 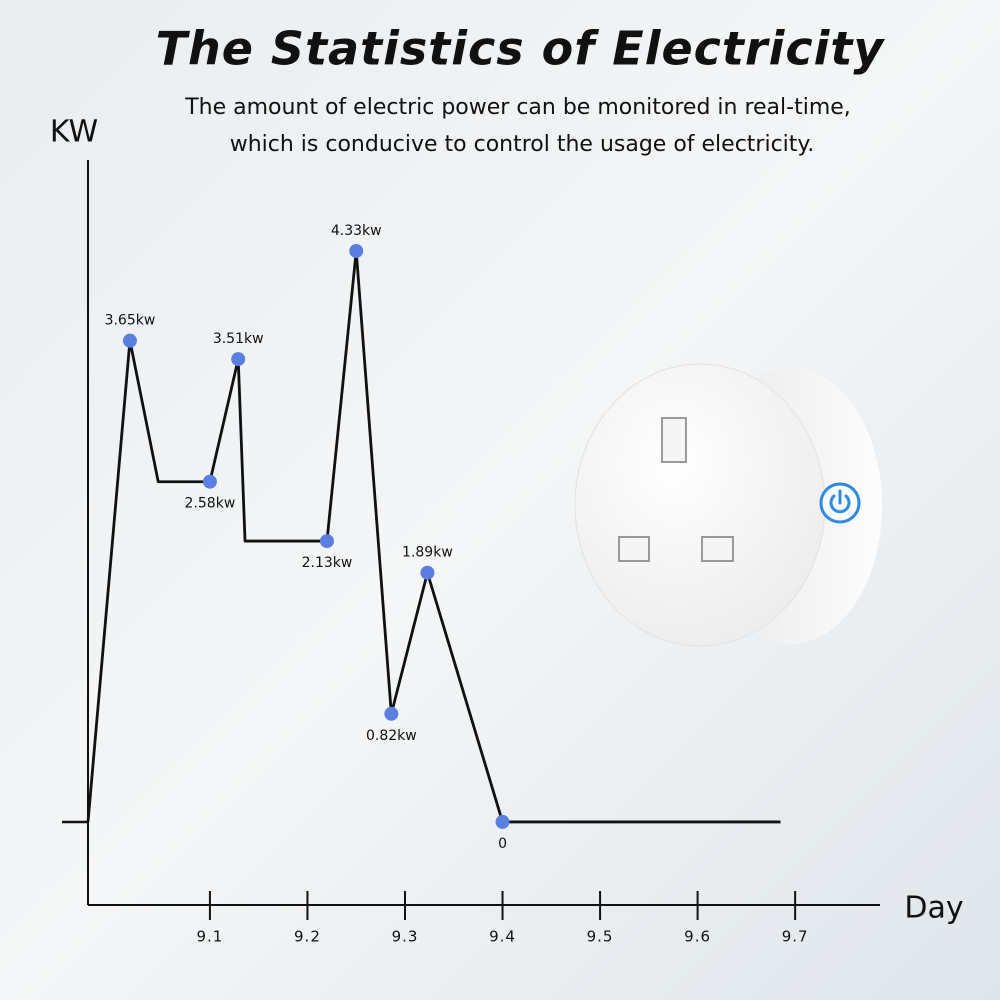 What do you see at coordinates (700, 505) in the screenshot?
I see `plug-face` at bounding box center [700, 505].